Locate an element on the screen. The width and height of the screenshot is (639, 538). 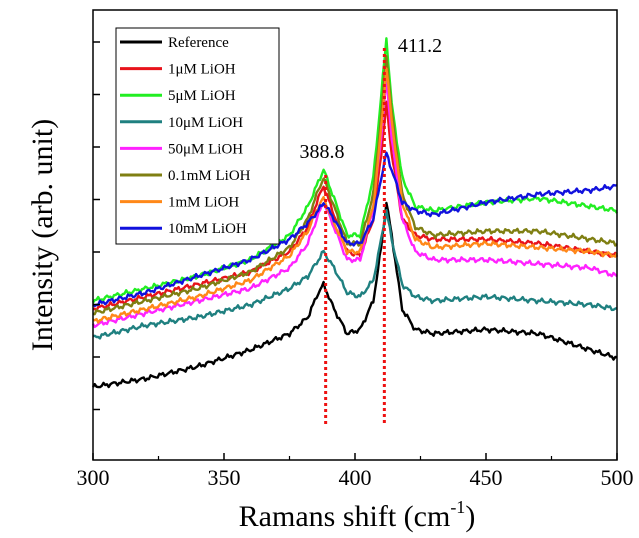
x-tick-label-4: 500 is located at coordinates (617, 477).